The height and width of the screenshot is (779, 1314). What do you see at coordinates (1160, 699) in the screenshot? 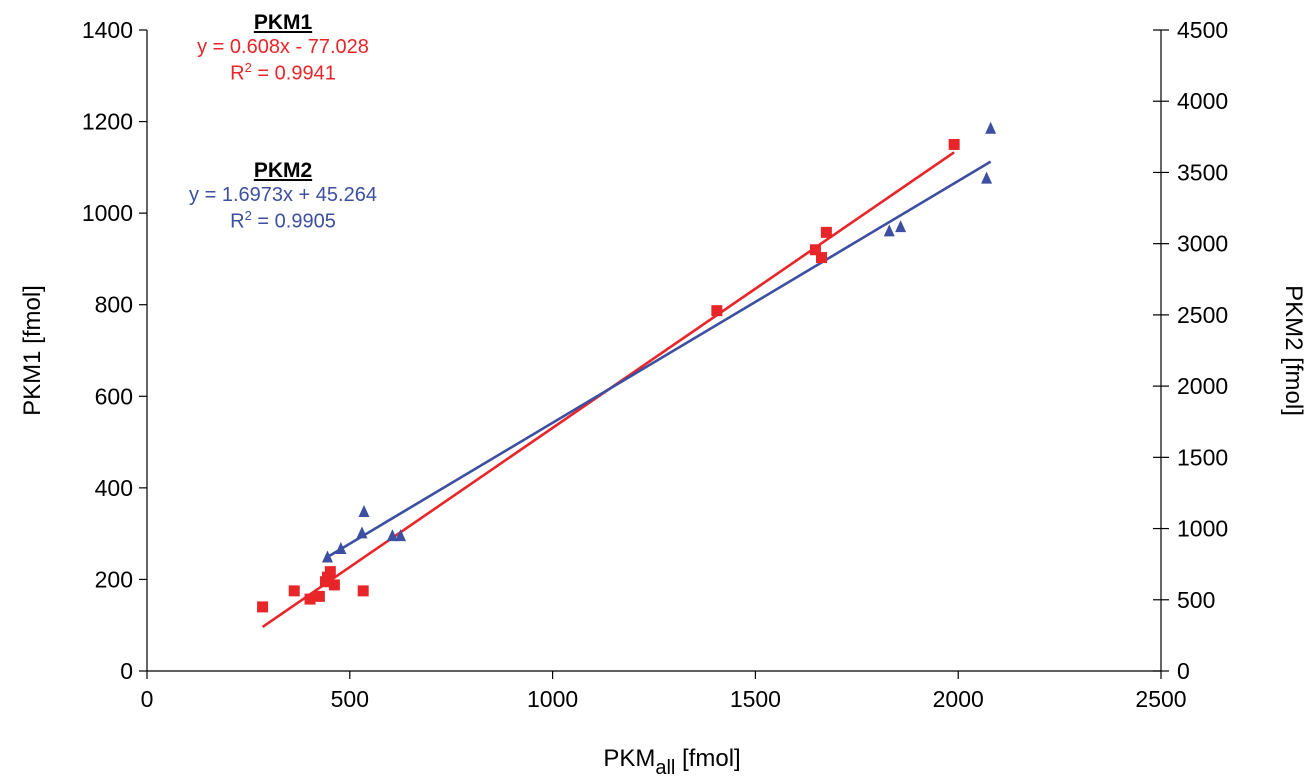
I see `x-tick-label: 2500` at bounding box center [1160, 699].